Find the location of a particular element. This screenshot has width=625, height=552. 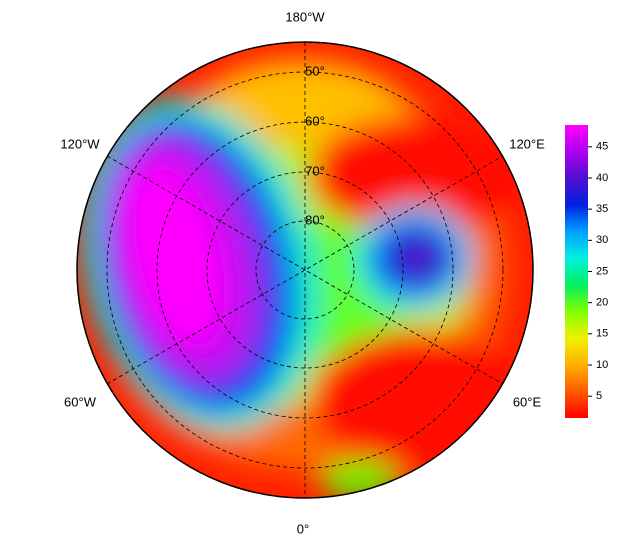

colorbar-tick-label: 15 is located at coordinates (602, 334).